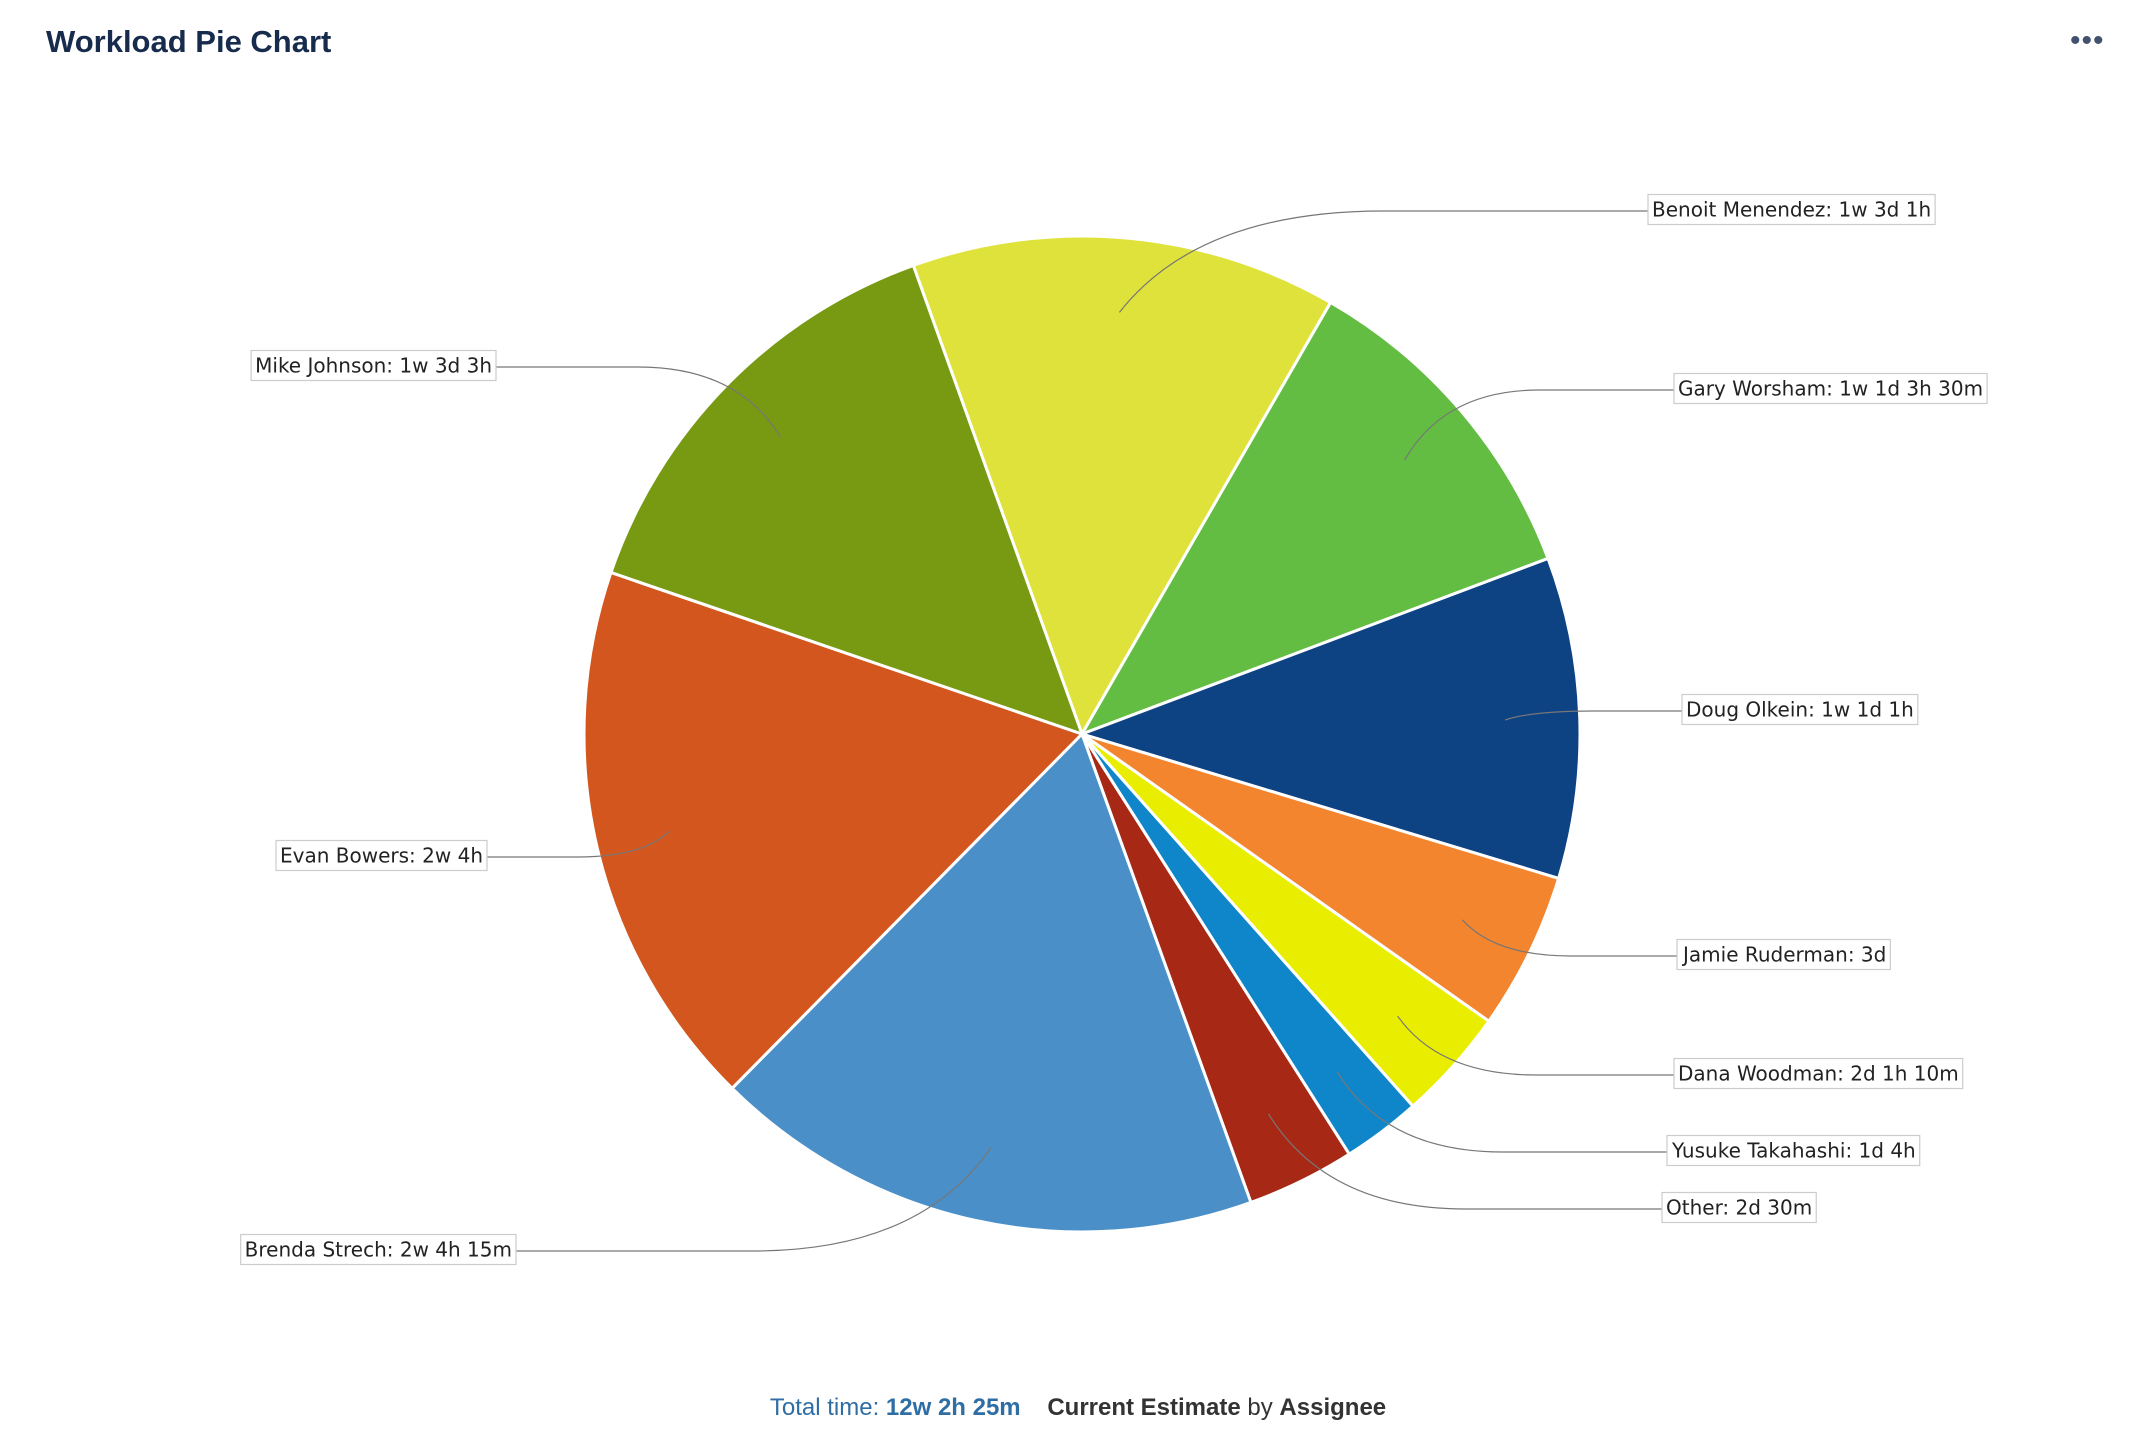 The image size is (2156, 1452). What do you see at coordinates (953, 1407) in the screenshot?
I see `total-value: 12w 2h 25m` at bounding box center [953, 1407].